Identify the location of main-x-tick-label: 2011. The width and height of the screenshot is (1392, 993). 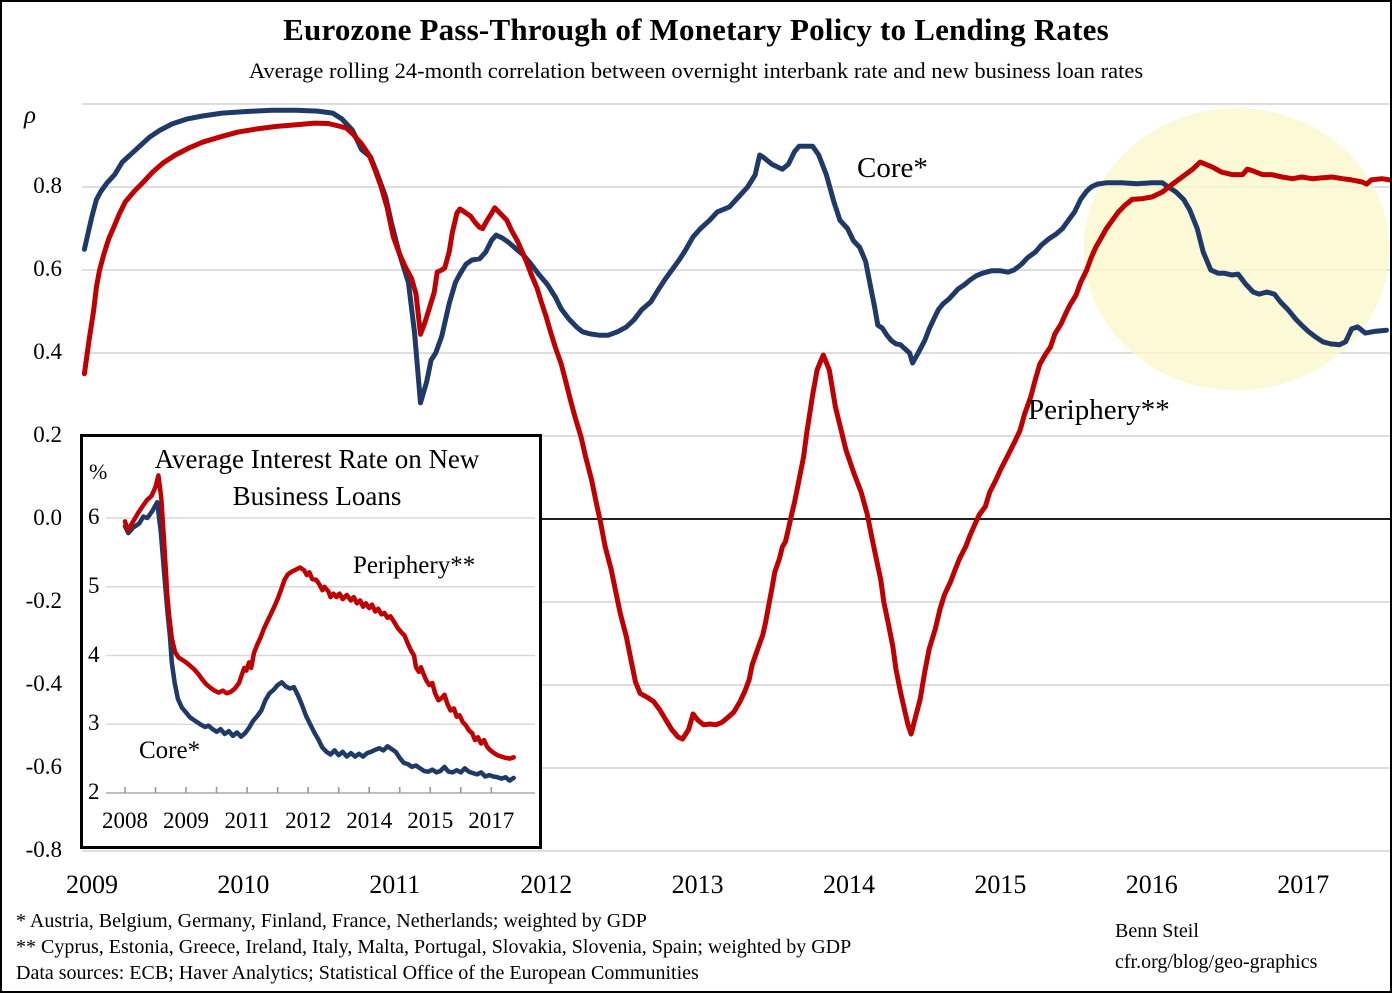
(395, 884).